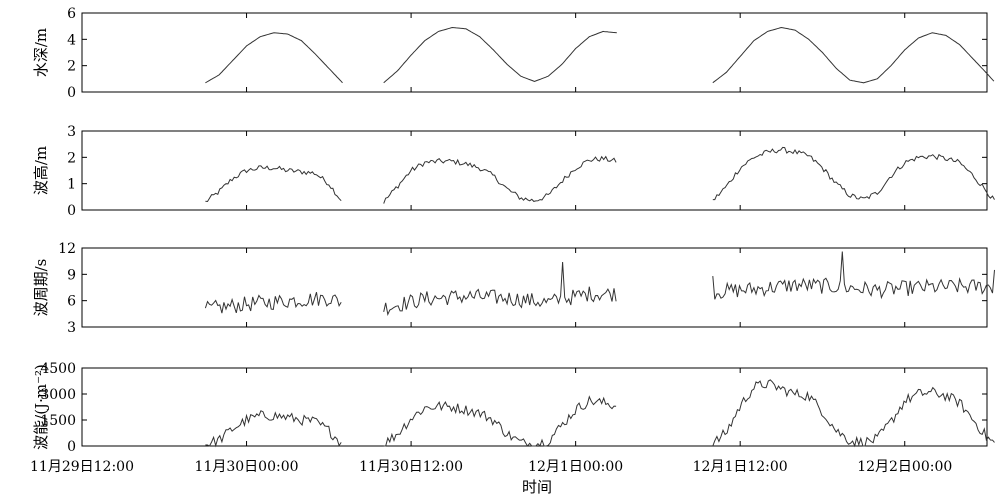 The image size is (1000, 498). Describe the element at coordinates (58, 369) in the screenshot. I see `y-tick-label: 4500` at that location.